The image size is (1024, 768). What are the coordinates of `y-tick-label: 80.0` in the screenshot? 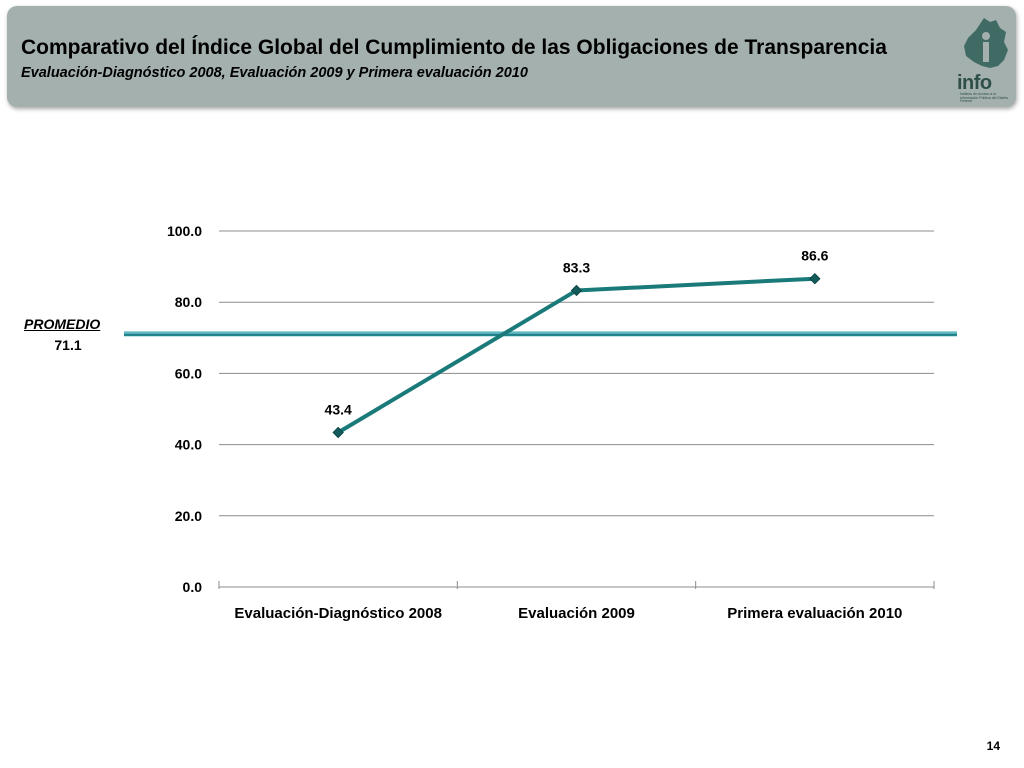 It's located at (188, 302).